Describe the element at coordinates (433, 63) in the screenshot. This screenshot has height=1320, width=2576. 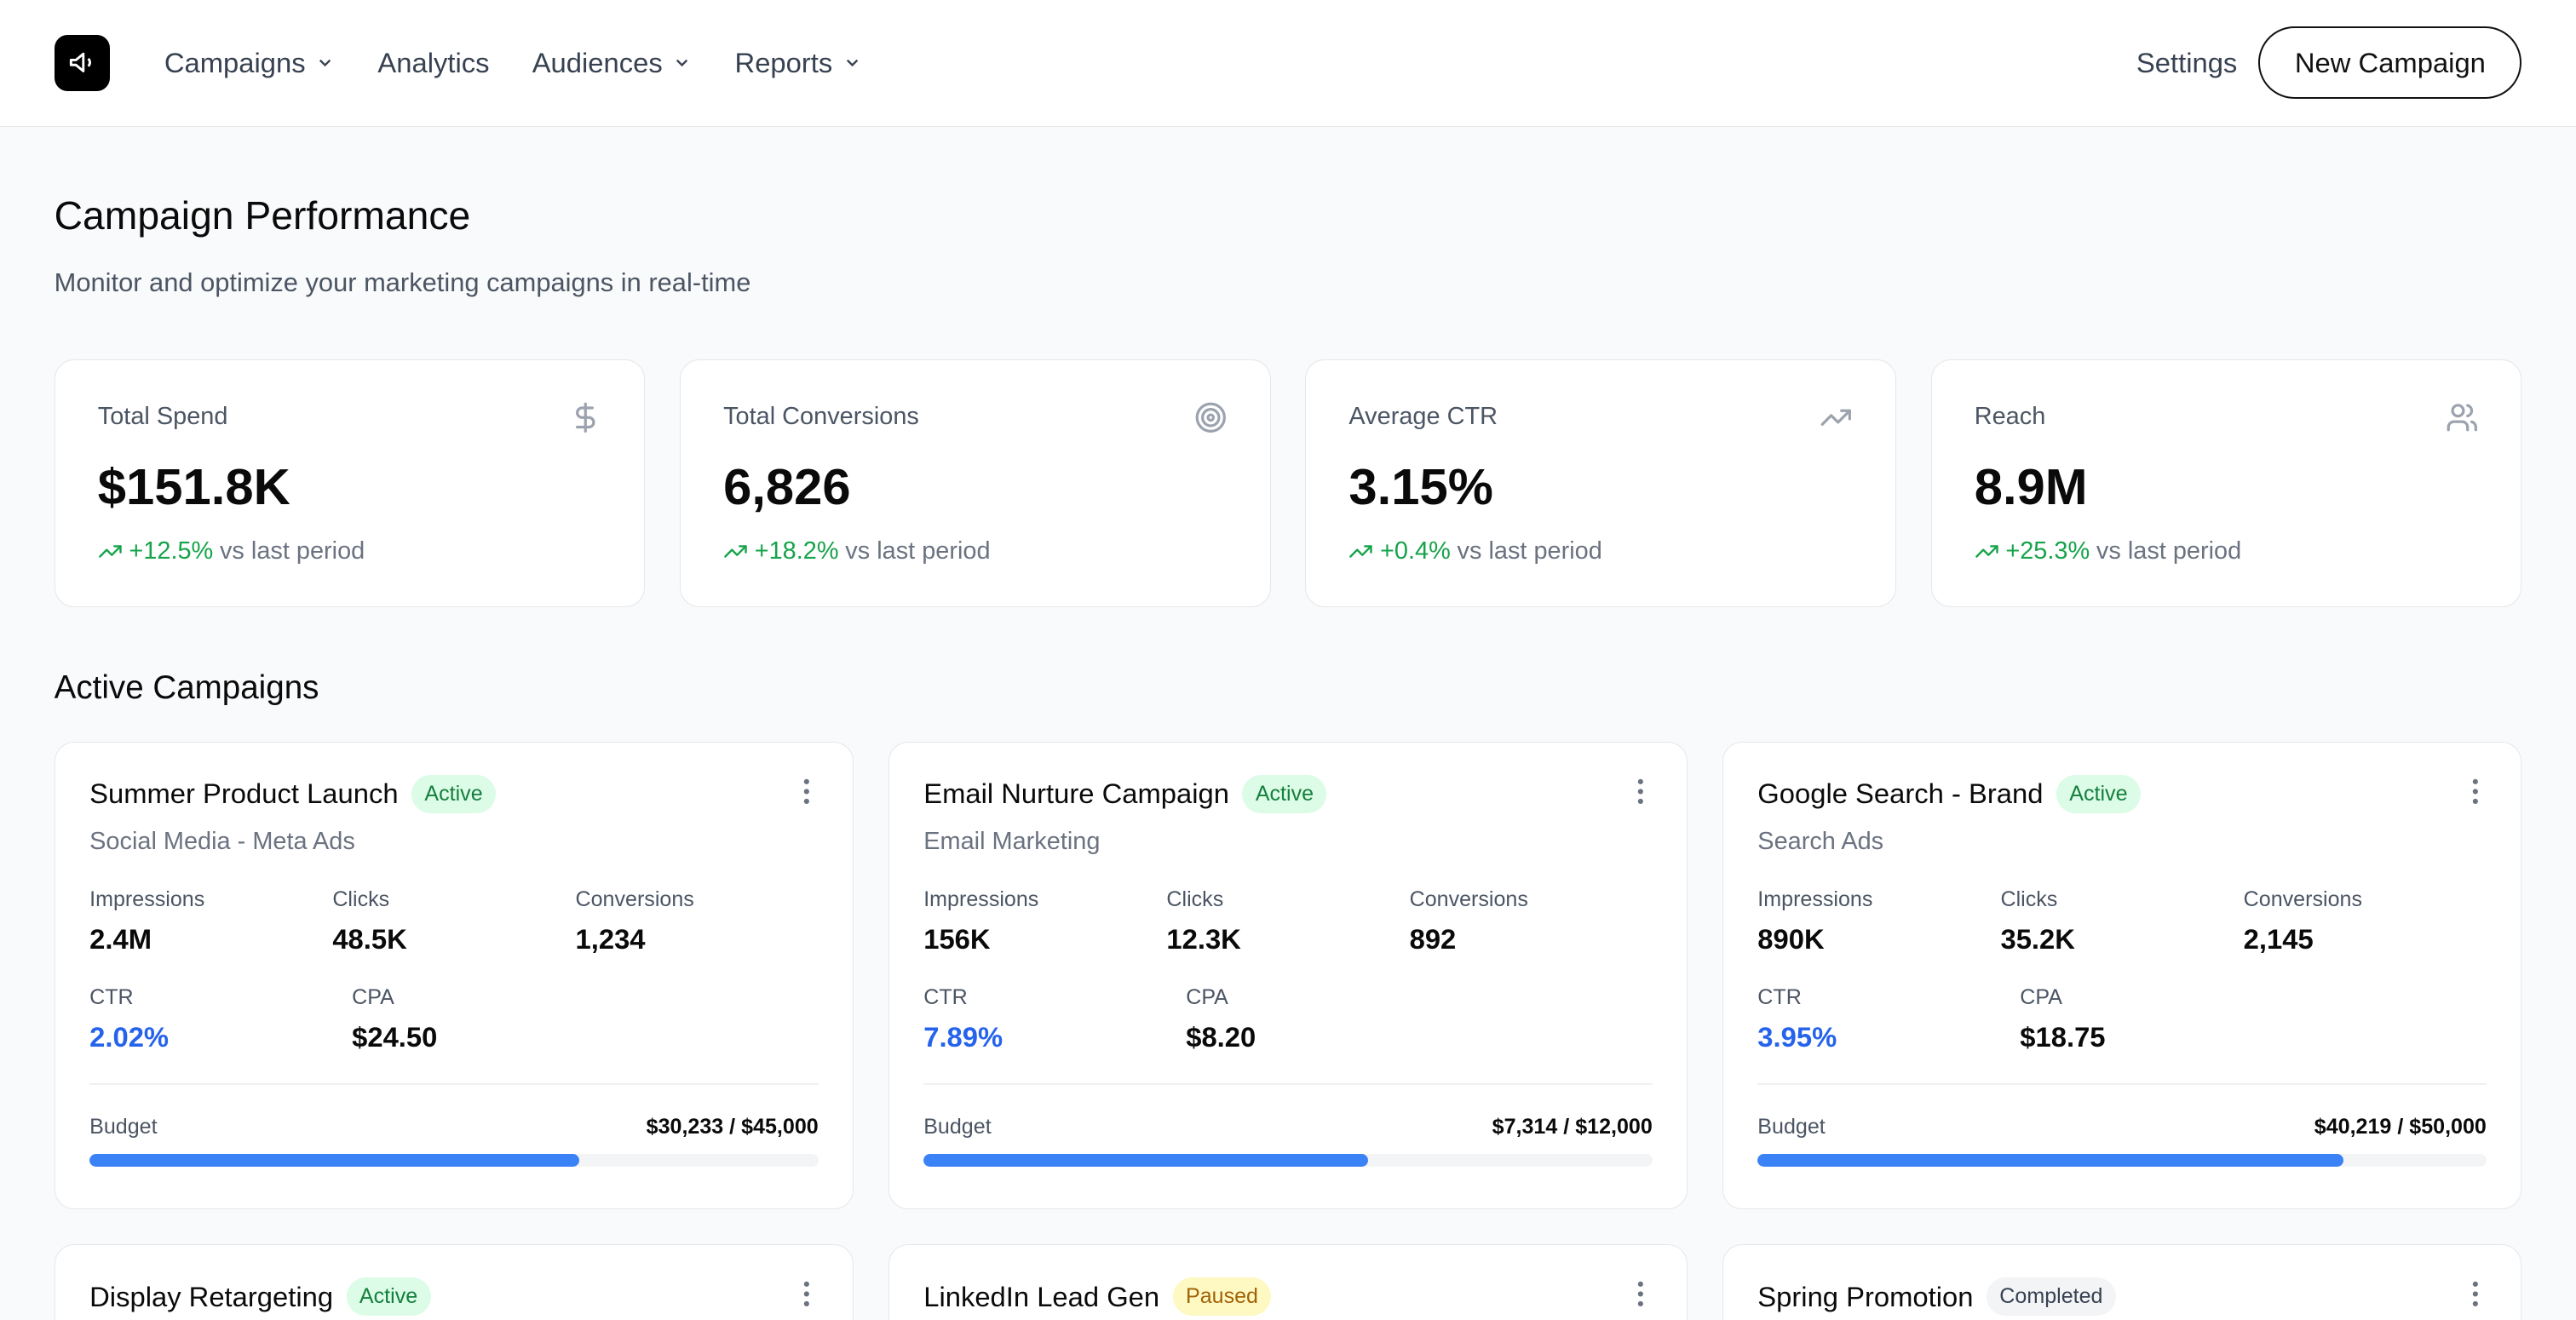
I see `nav-item-analytics: Analytics` at that location.